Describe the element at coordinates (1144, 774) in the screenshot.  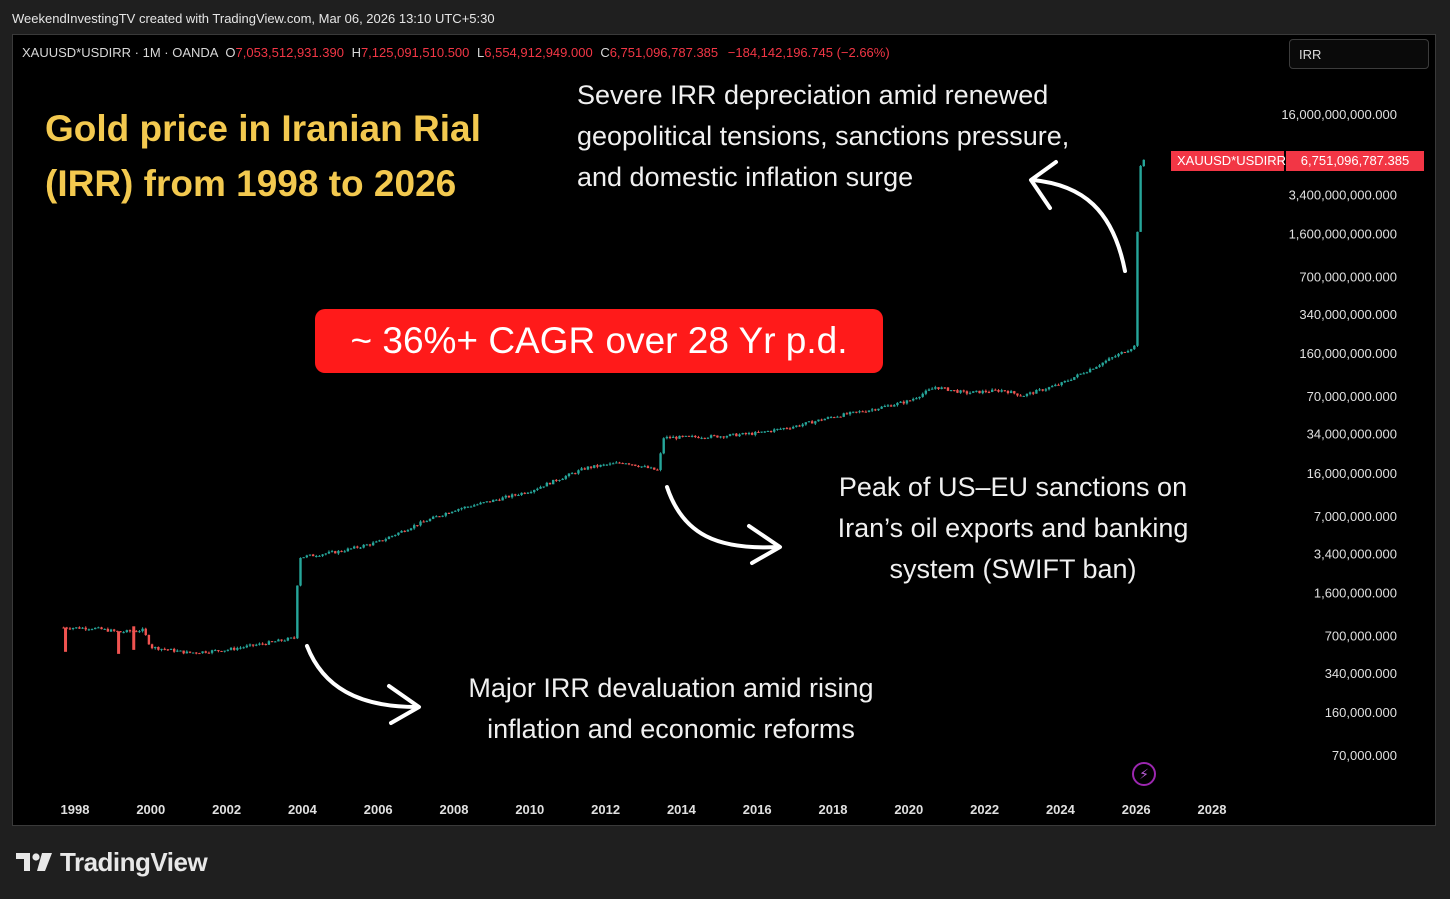
I see `lightning-icon: ⚡` at that location.